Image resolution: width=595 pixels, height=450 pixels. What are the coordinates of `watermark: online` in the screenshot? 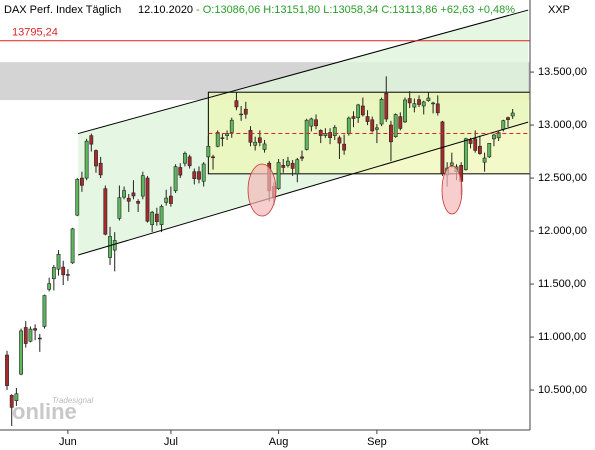 It's located at (44, 411).